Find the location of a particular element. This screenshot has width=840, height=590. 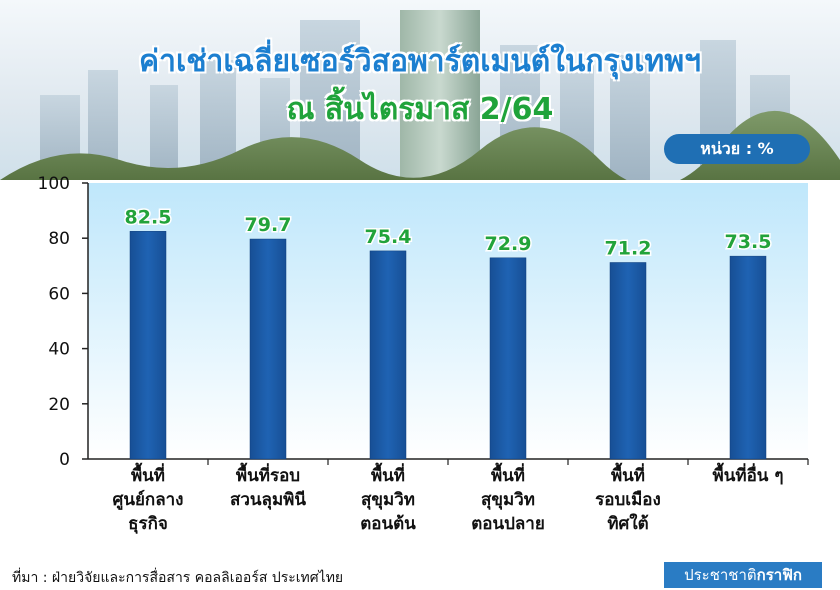

x-tick-label: ธุรกิจ is located at coordinates (148, 524).